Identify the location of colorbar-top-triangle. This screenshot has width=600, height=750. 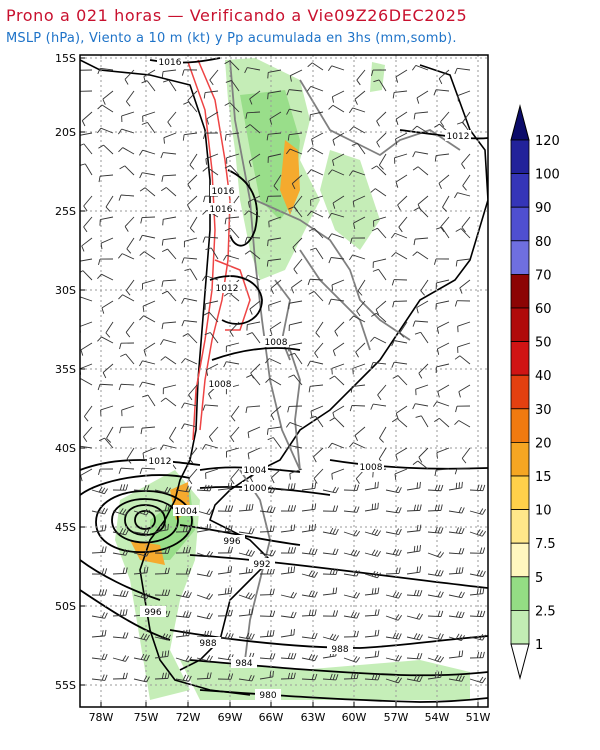
(520, 122).